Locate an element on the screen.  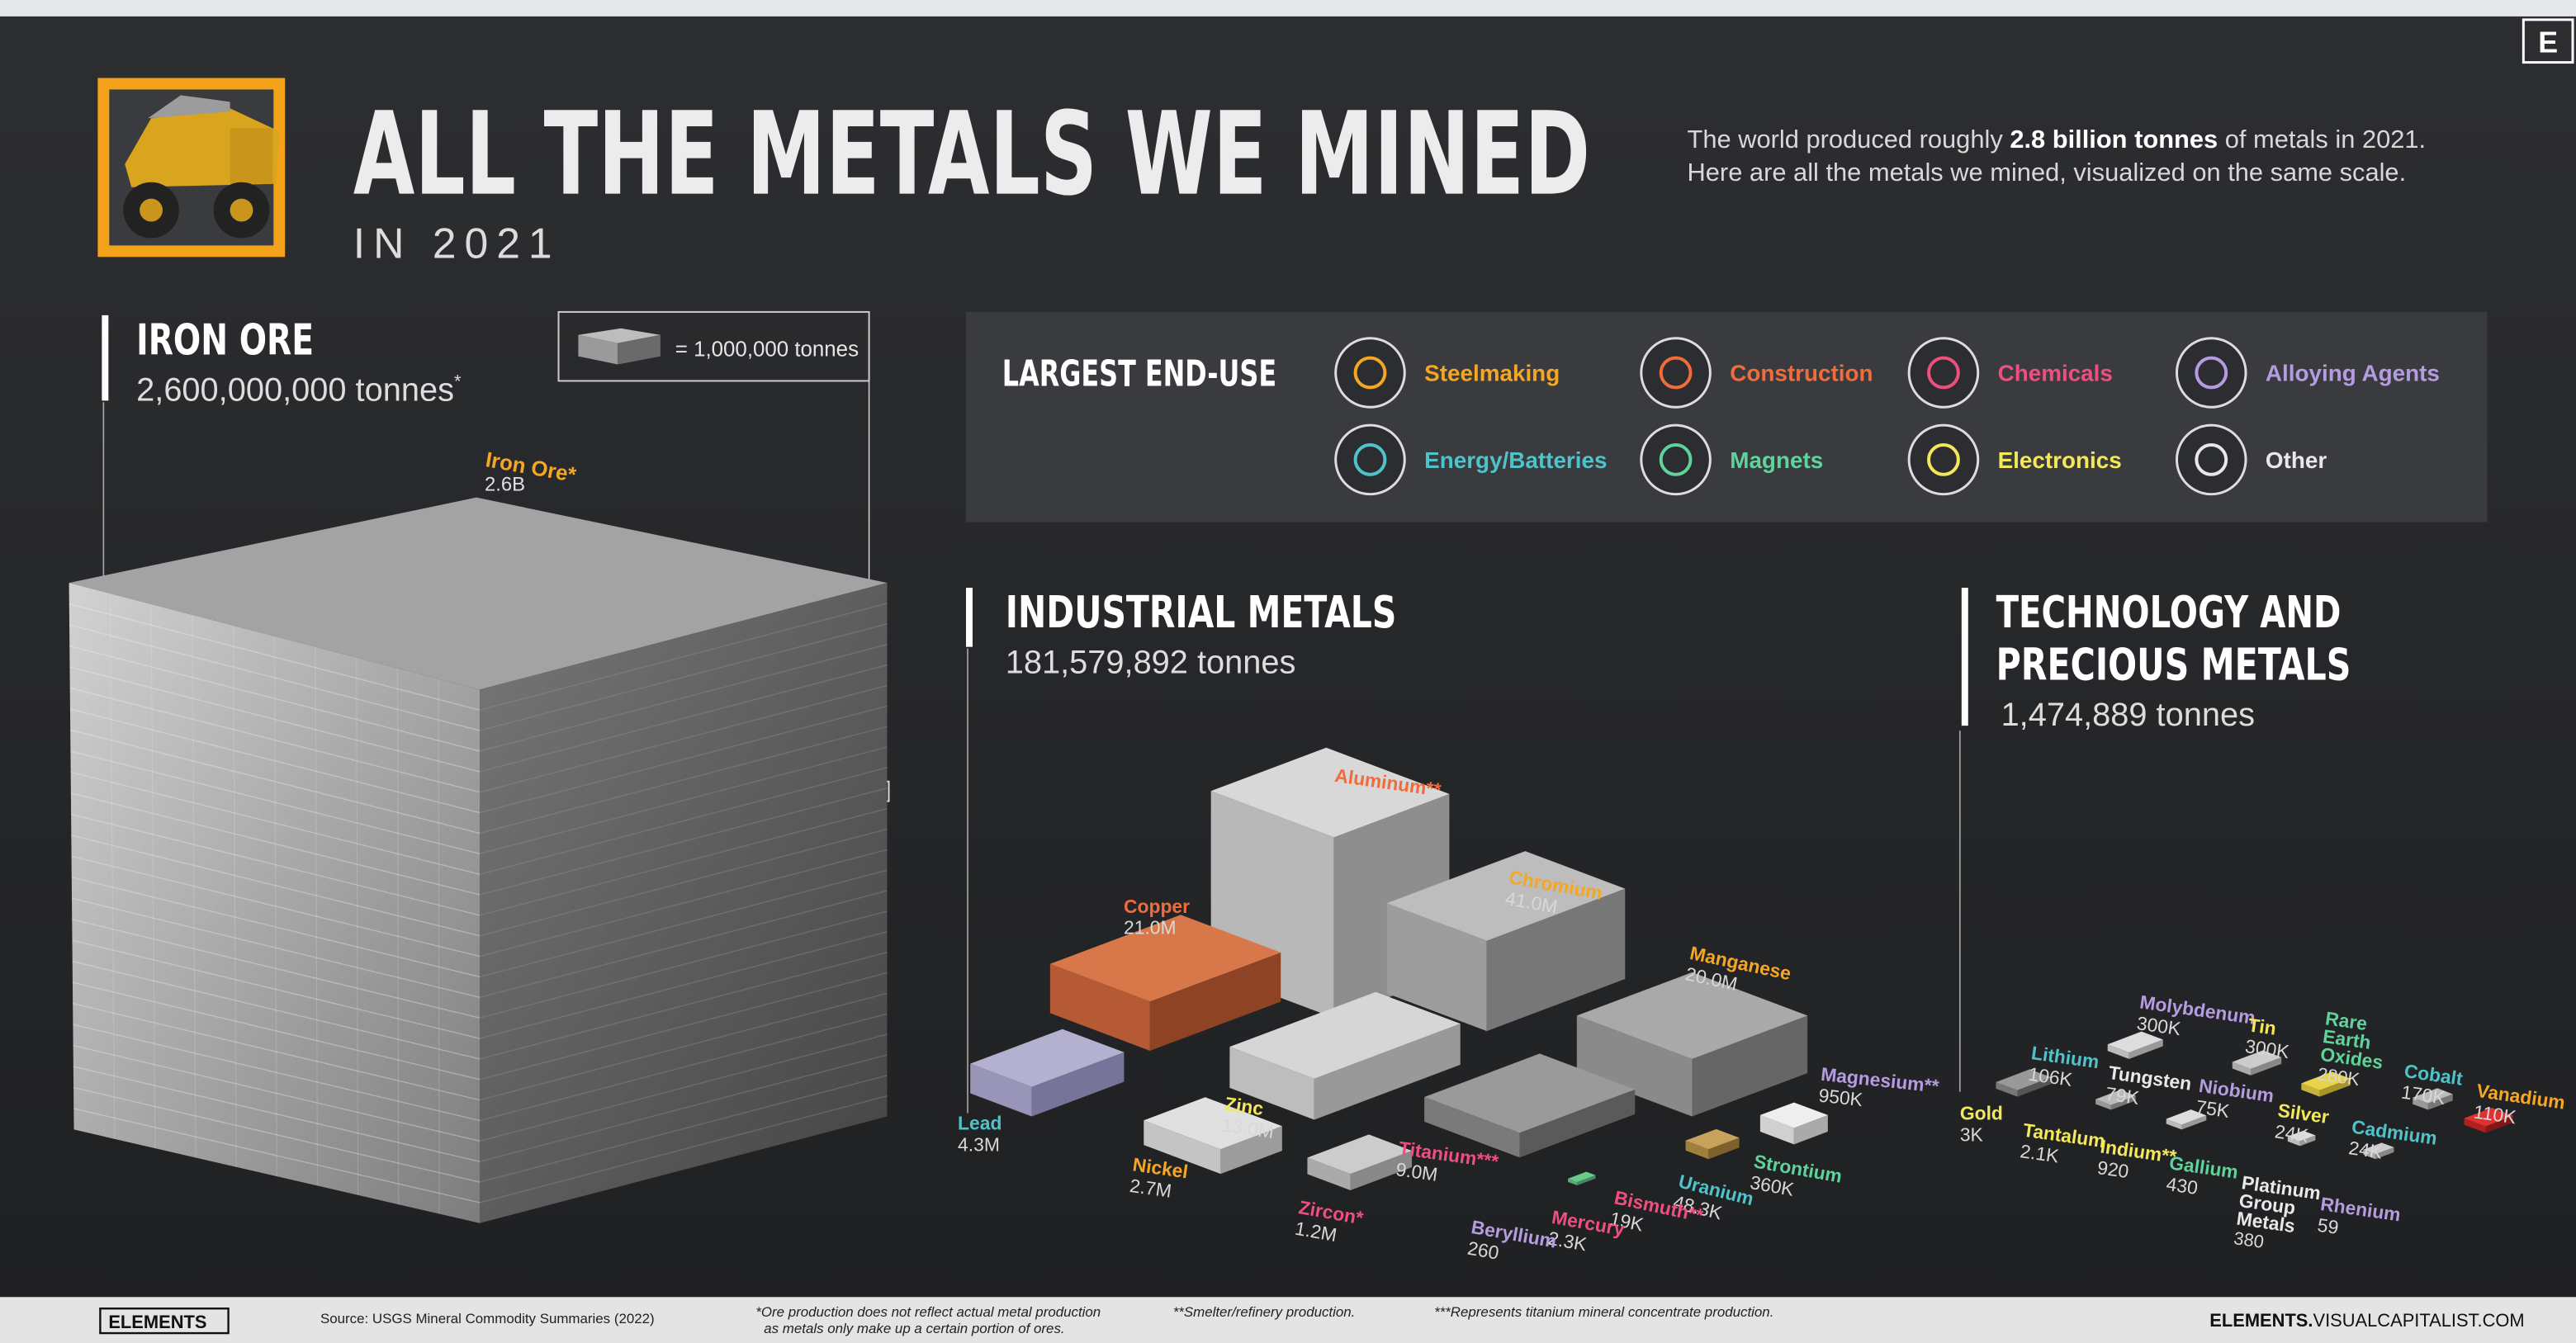
metal-value: 430 is located at coordinates (2182, 1186).